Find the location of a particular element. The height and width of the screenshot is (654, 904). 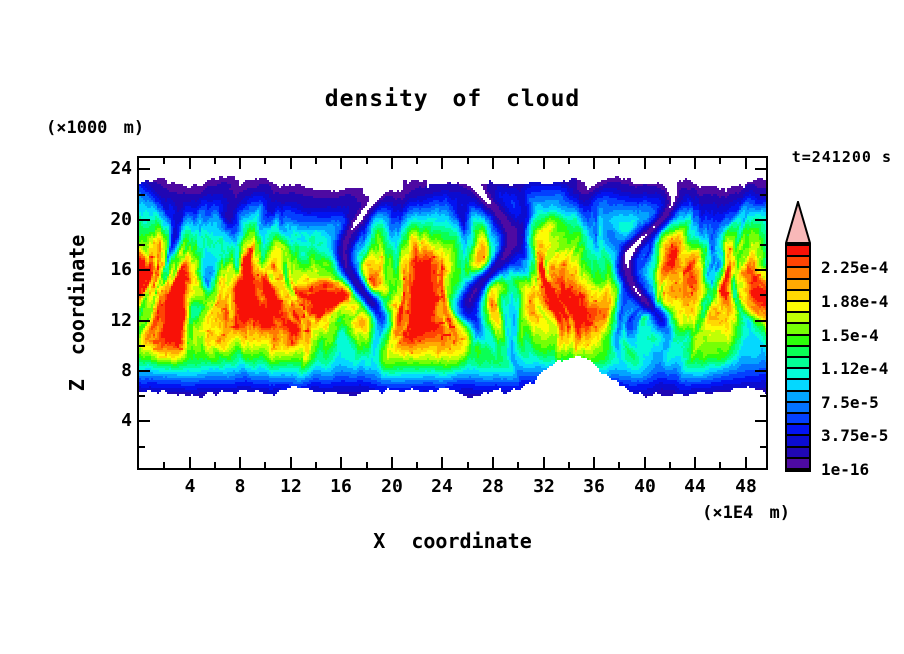

x-tick-label: 16 is located at coordinates (341, 486).